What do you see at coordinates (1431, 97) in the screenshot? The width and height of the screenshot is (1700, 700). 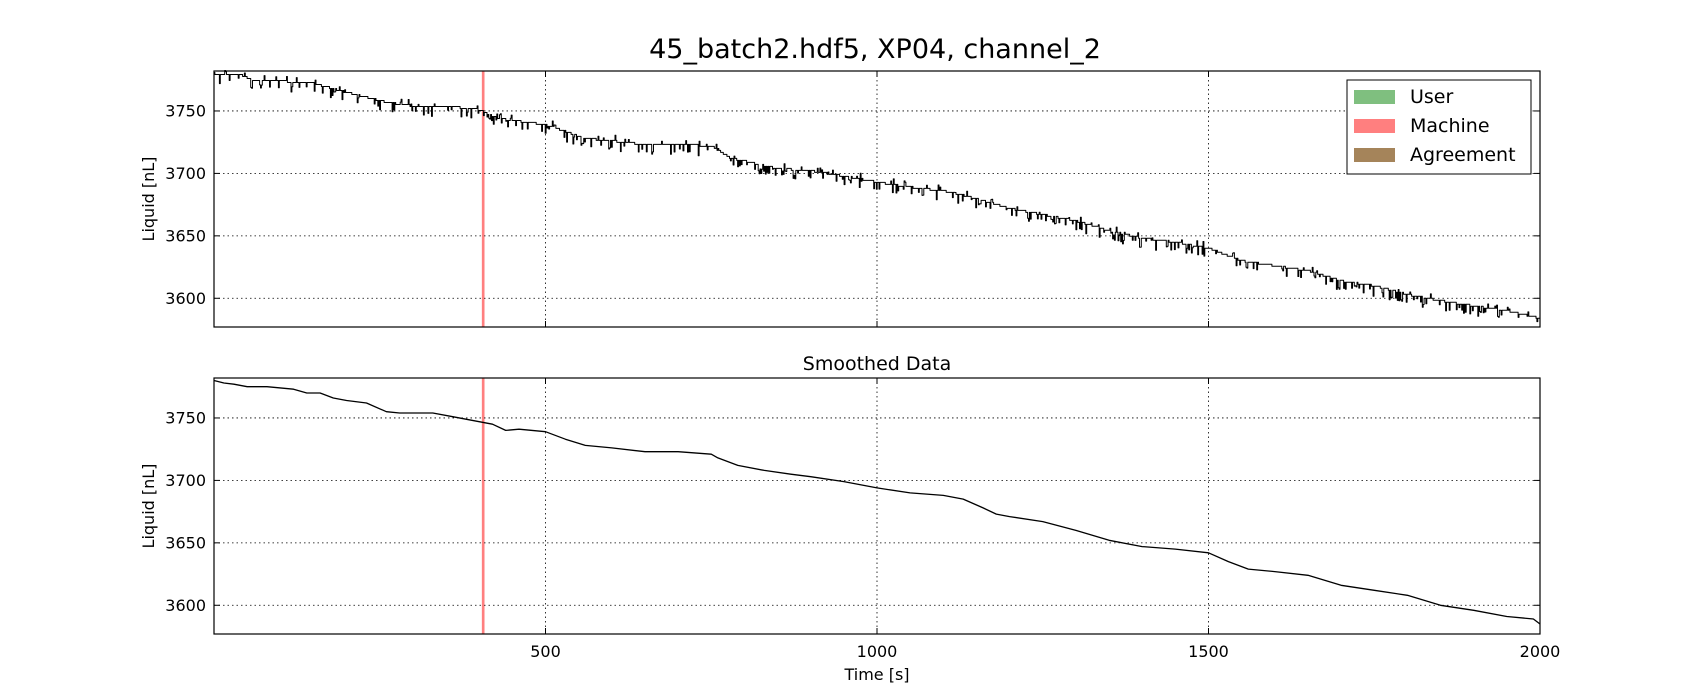 I see `legend-label-user: User` at bounding box center [1431, 97].